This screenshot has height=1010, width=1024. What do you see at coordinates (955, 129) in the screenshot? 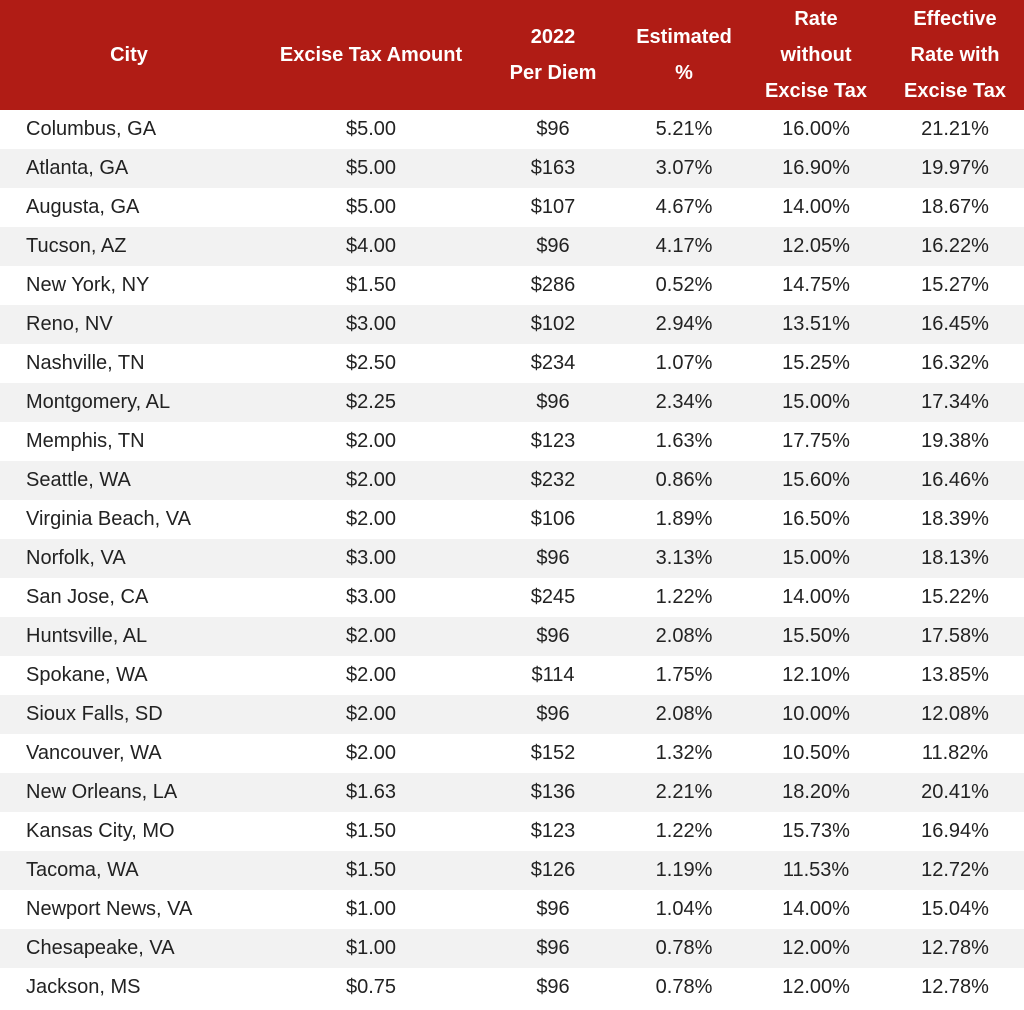
I see `cell-effective-rate: 21.21%` at bounding box center [955, 129].